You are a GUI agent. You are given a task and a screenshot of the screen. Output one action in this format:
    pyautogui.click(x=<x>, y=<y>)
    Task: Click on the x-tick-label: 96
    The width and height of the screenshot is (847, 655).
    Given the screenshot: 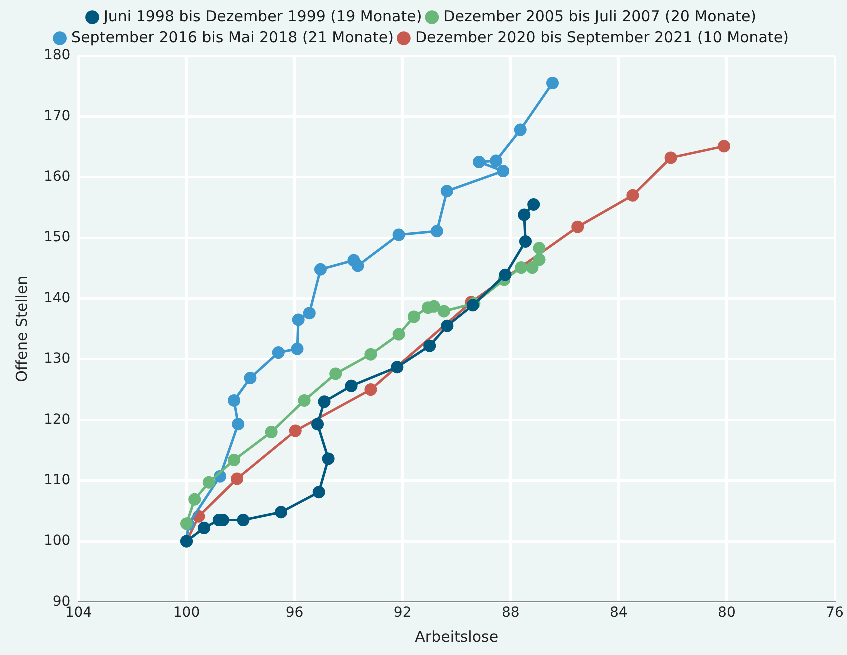 What is the action you would take?
    pyautogui.click(x=295, y=613)
    